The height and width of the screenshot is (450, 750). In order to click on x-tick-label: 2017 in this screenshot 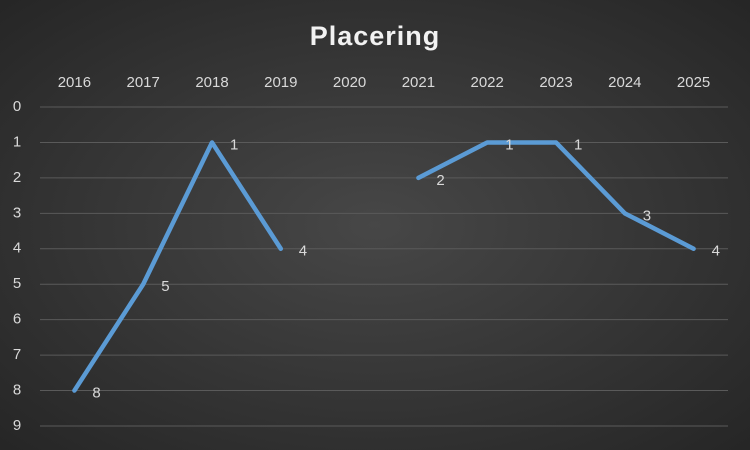, I will do `click(143, 82)`.